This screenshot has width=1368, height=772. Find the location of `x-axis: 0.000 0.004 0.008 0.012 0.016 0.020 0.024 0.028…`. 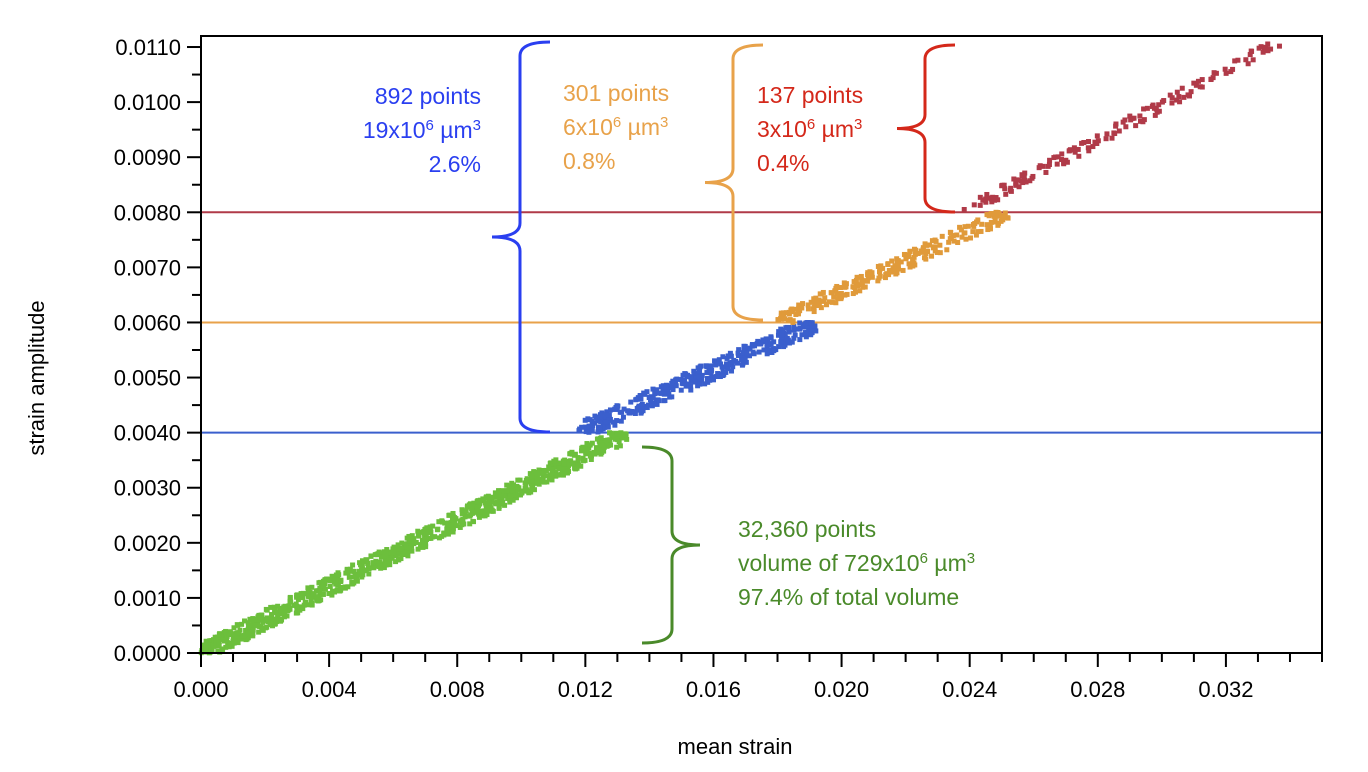

x-axis: 0.000 0.004 0.008 0.012 0.016 0.020 0.024 0.028… is located at coordinates (748, 677).